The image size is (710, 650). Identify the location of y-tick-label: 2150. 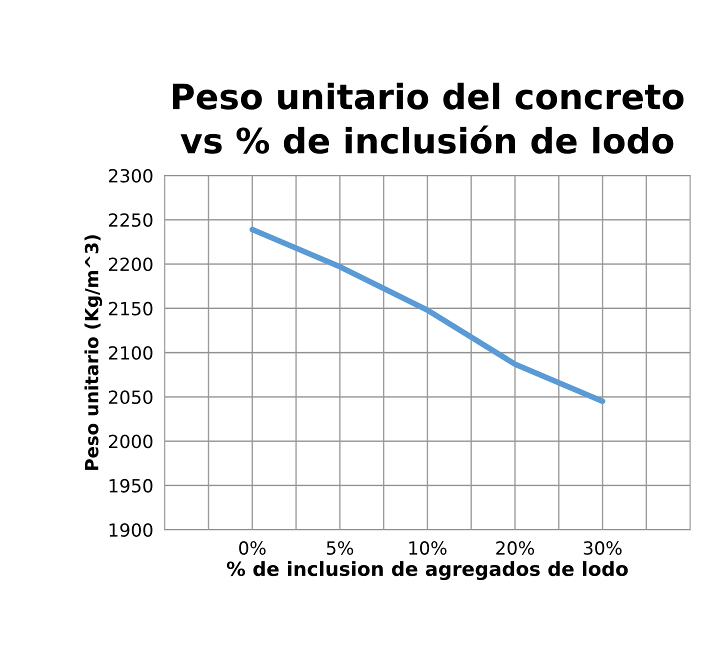
(130, 309).